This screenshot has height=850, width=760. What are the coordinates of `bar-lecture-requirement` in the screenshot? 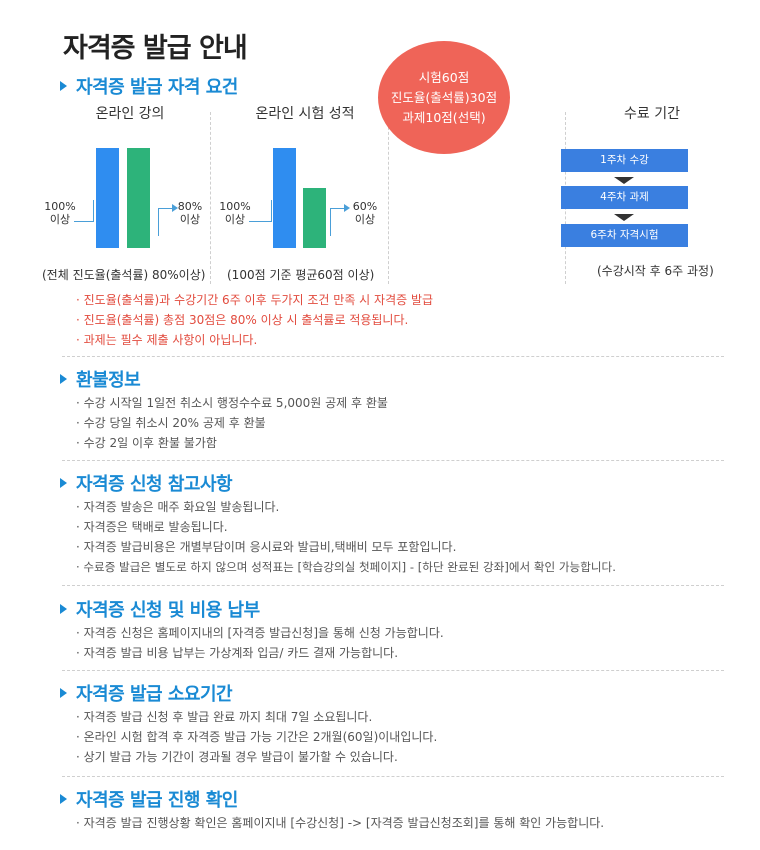 It's located at (107, 198).